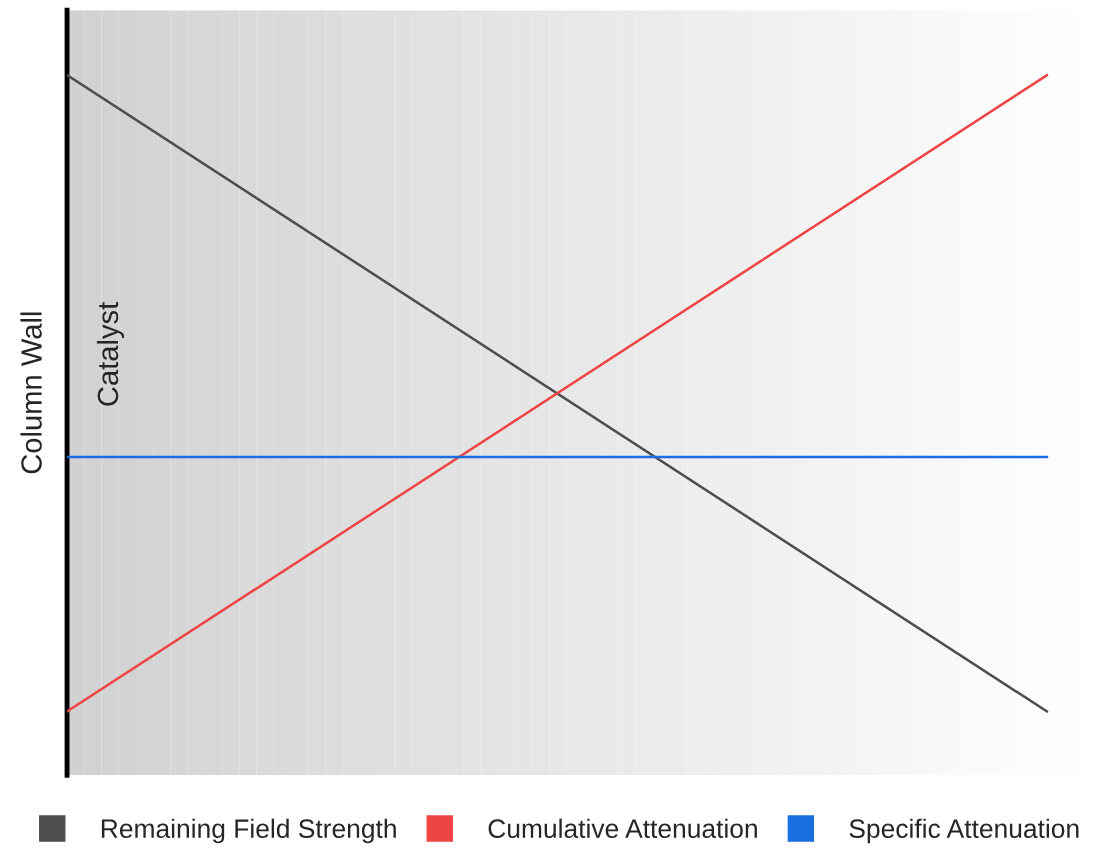 Image resolution: width=1101 pixels, height=850 pixels. What do you see at coordinates (248, 831) in the screenshot?
I see `legend-label: Remaining Field Strength` at bounding box center [248, 831].